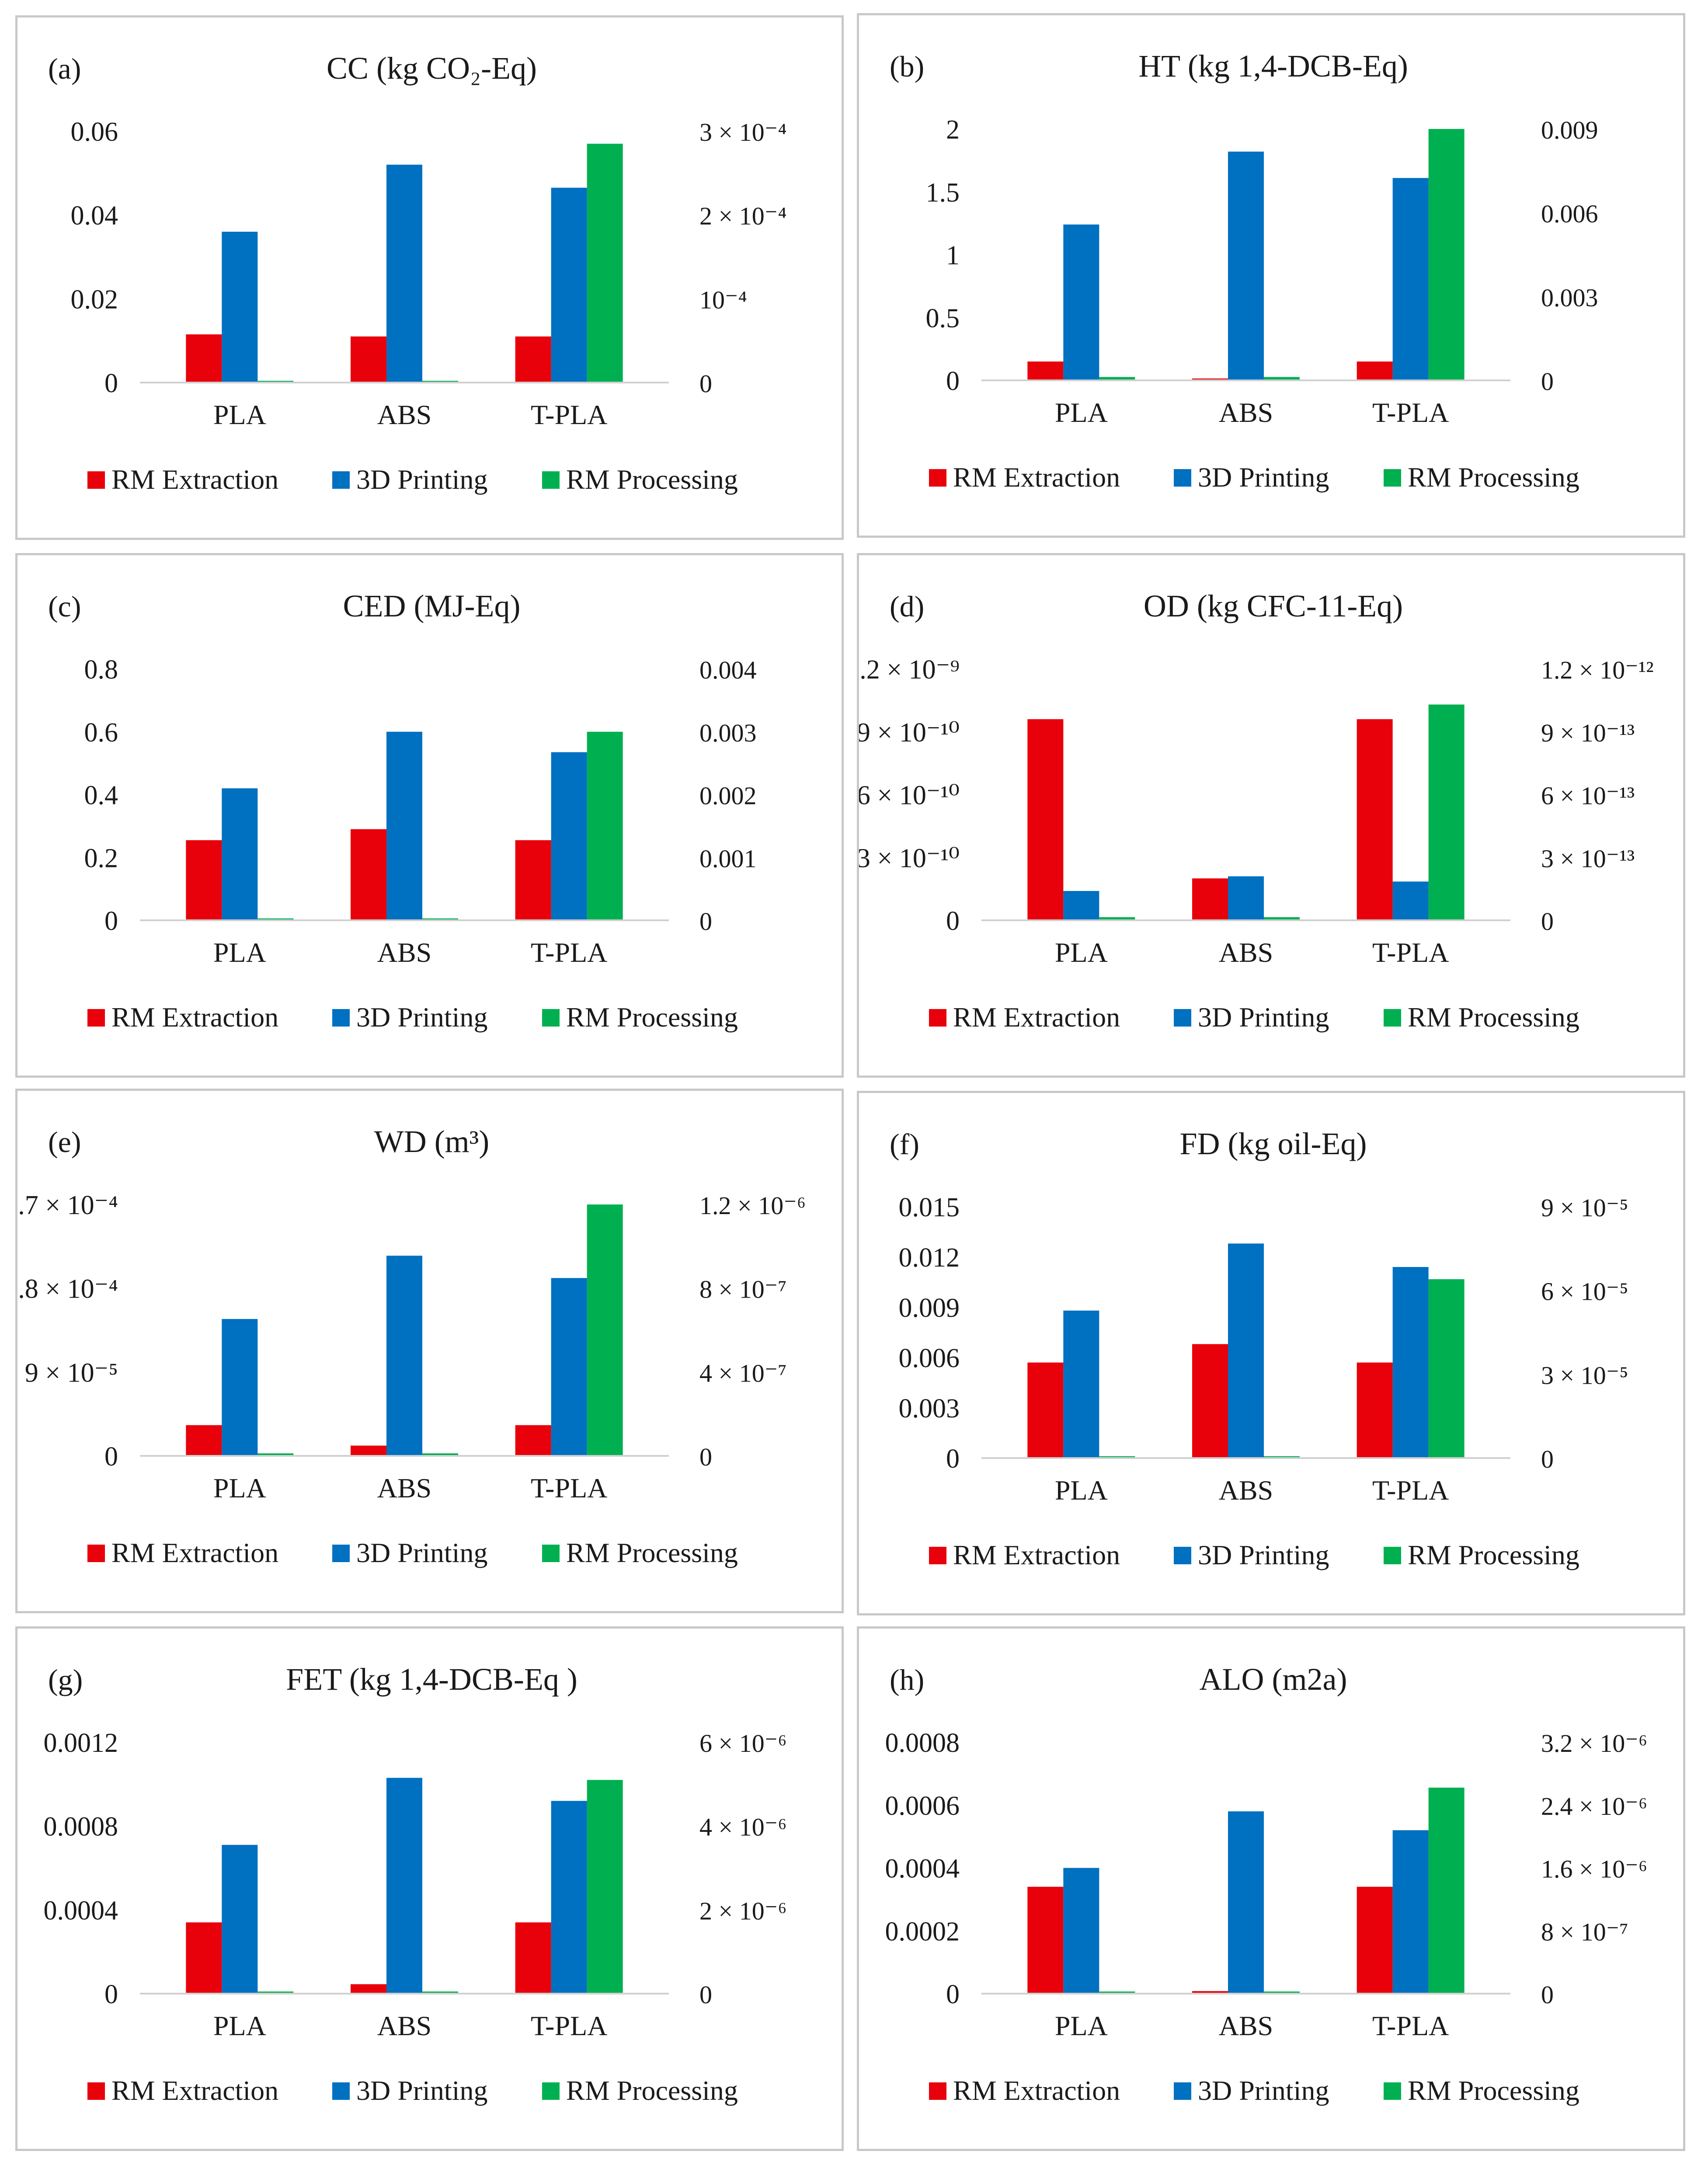  Describe the element at coordinates (930, 1358) in the screenshot. I see `y-tick-left: 0.006` at that location.